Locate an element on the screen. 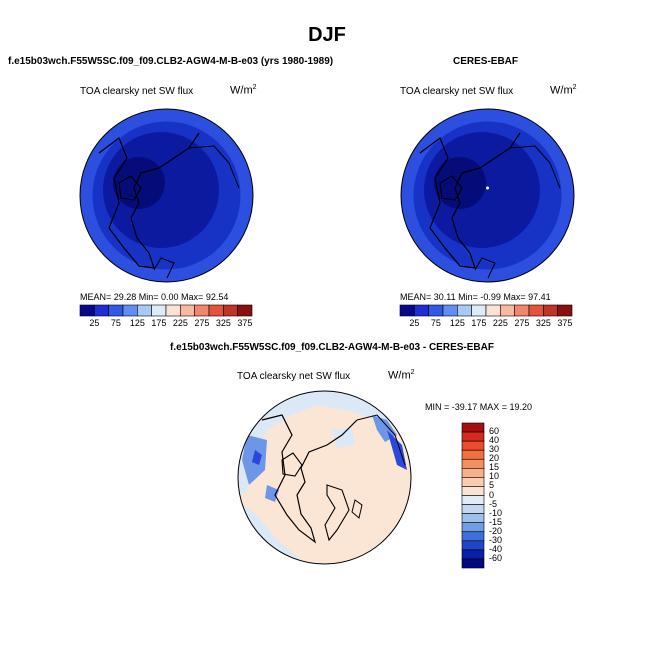 This screenshot has width=654, height=654. panel-1-map is located at coordinates (166, 195).